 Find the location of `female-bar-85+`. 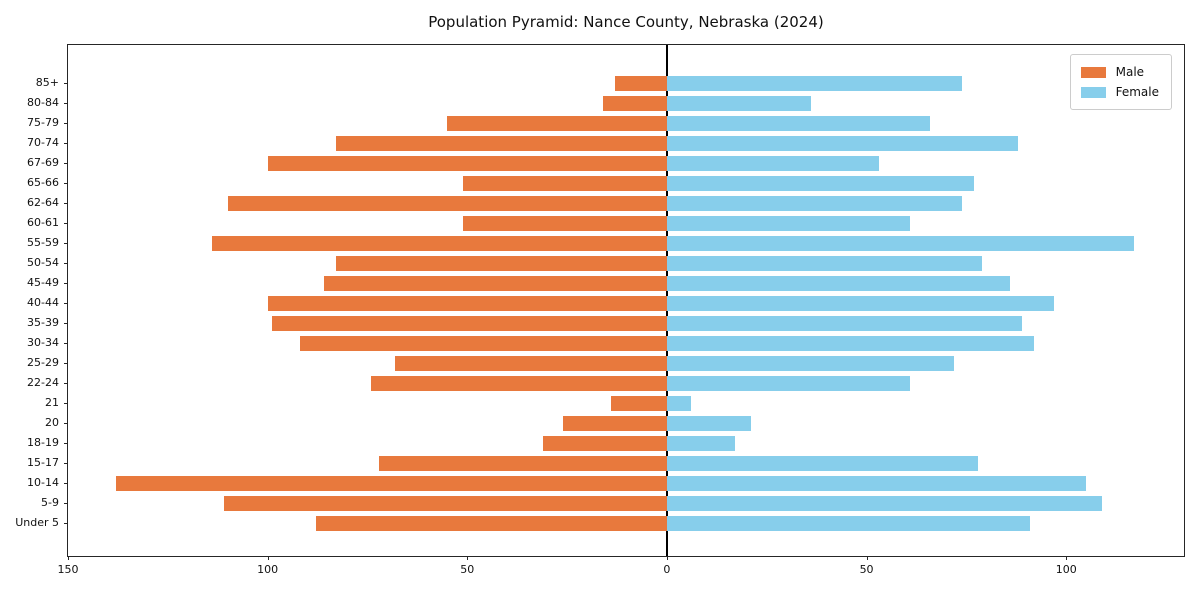

female-bar-85+ is located at coordinates (814, 83).